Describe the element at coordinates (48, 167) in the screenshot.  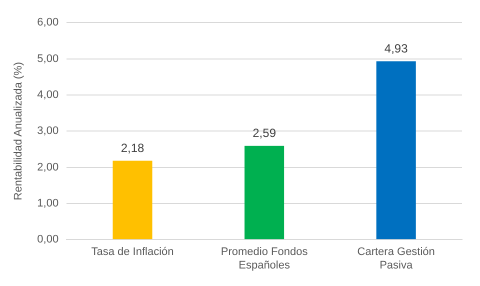
I see `y-tick-label: 2,00` at that location.